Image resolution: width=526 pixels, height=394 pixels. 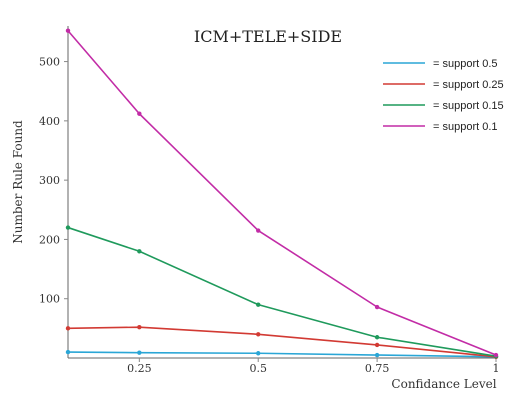 What do you see at coordinates (49, 299) in the screenshot?
I see `y-tick-label: 100` at bounding box center [49, 299].